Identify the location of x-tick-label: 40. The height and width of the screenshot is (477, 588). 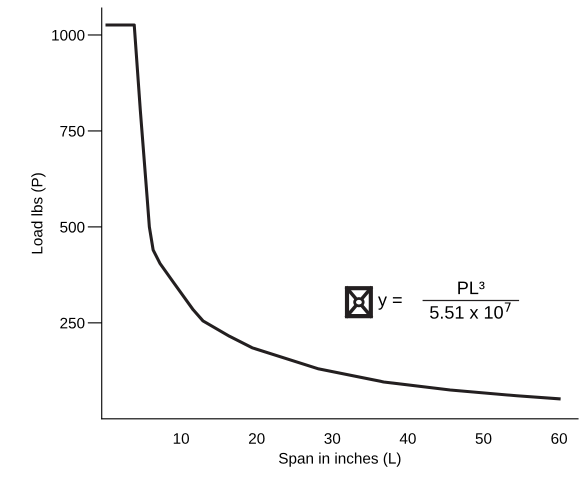
(408, 438).